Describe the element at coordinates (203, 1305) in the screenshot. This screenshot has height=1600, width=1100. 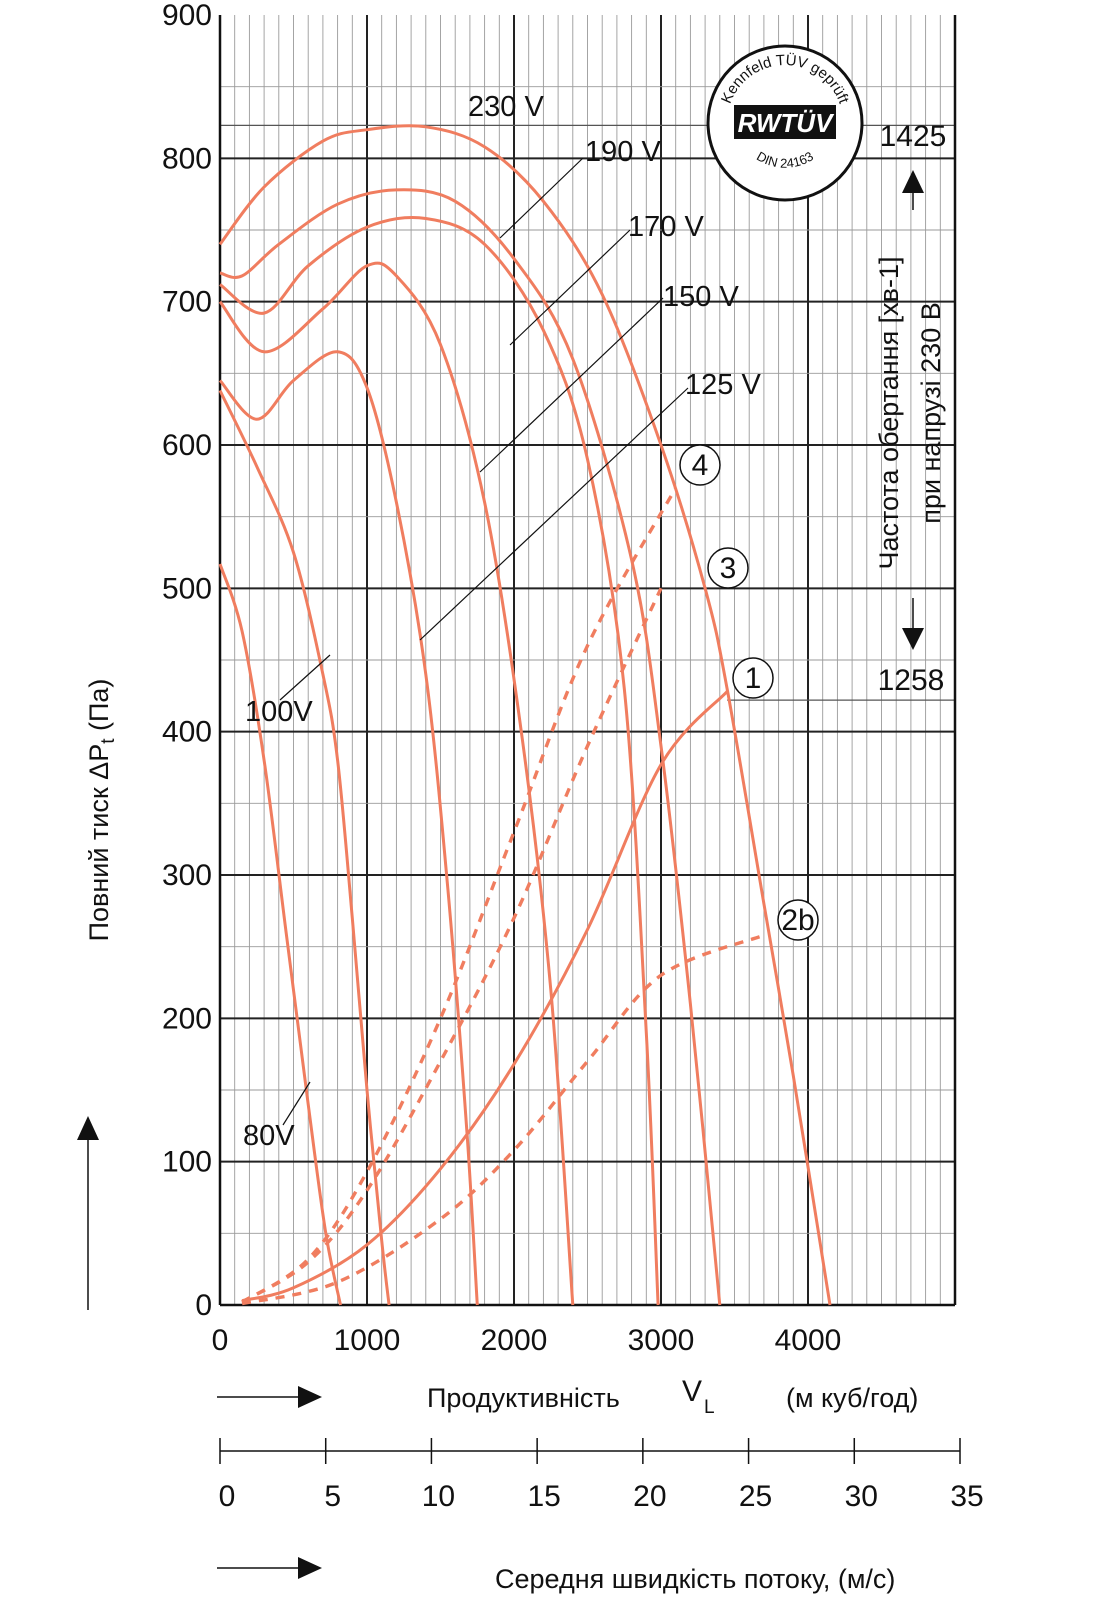
I see `y-tick-label: 0` at that location.